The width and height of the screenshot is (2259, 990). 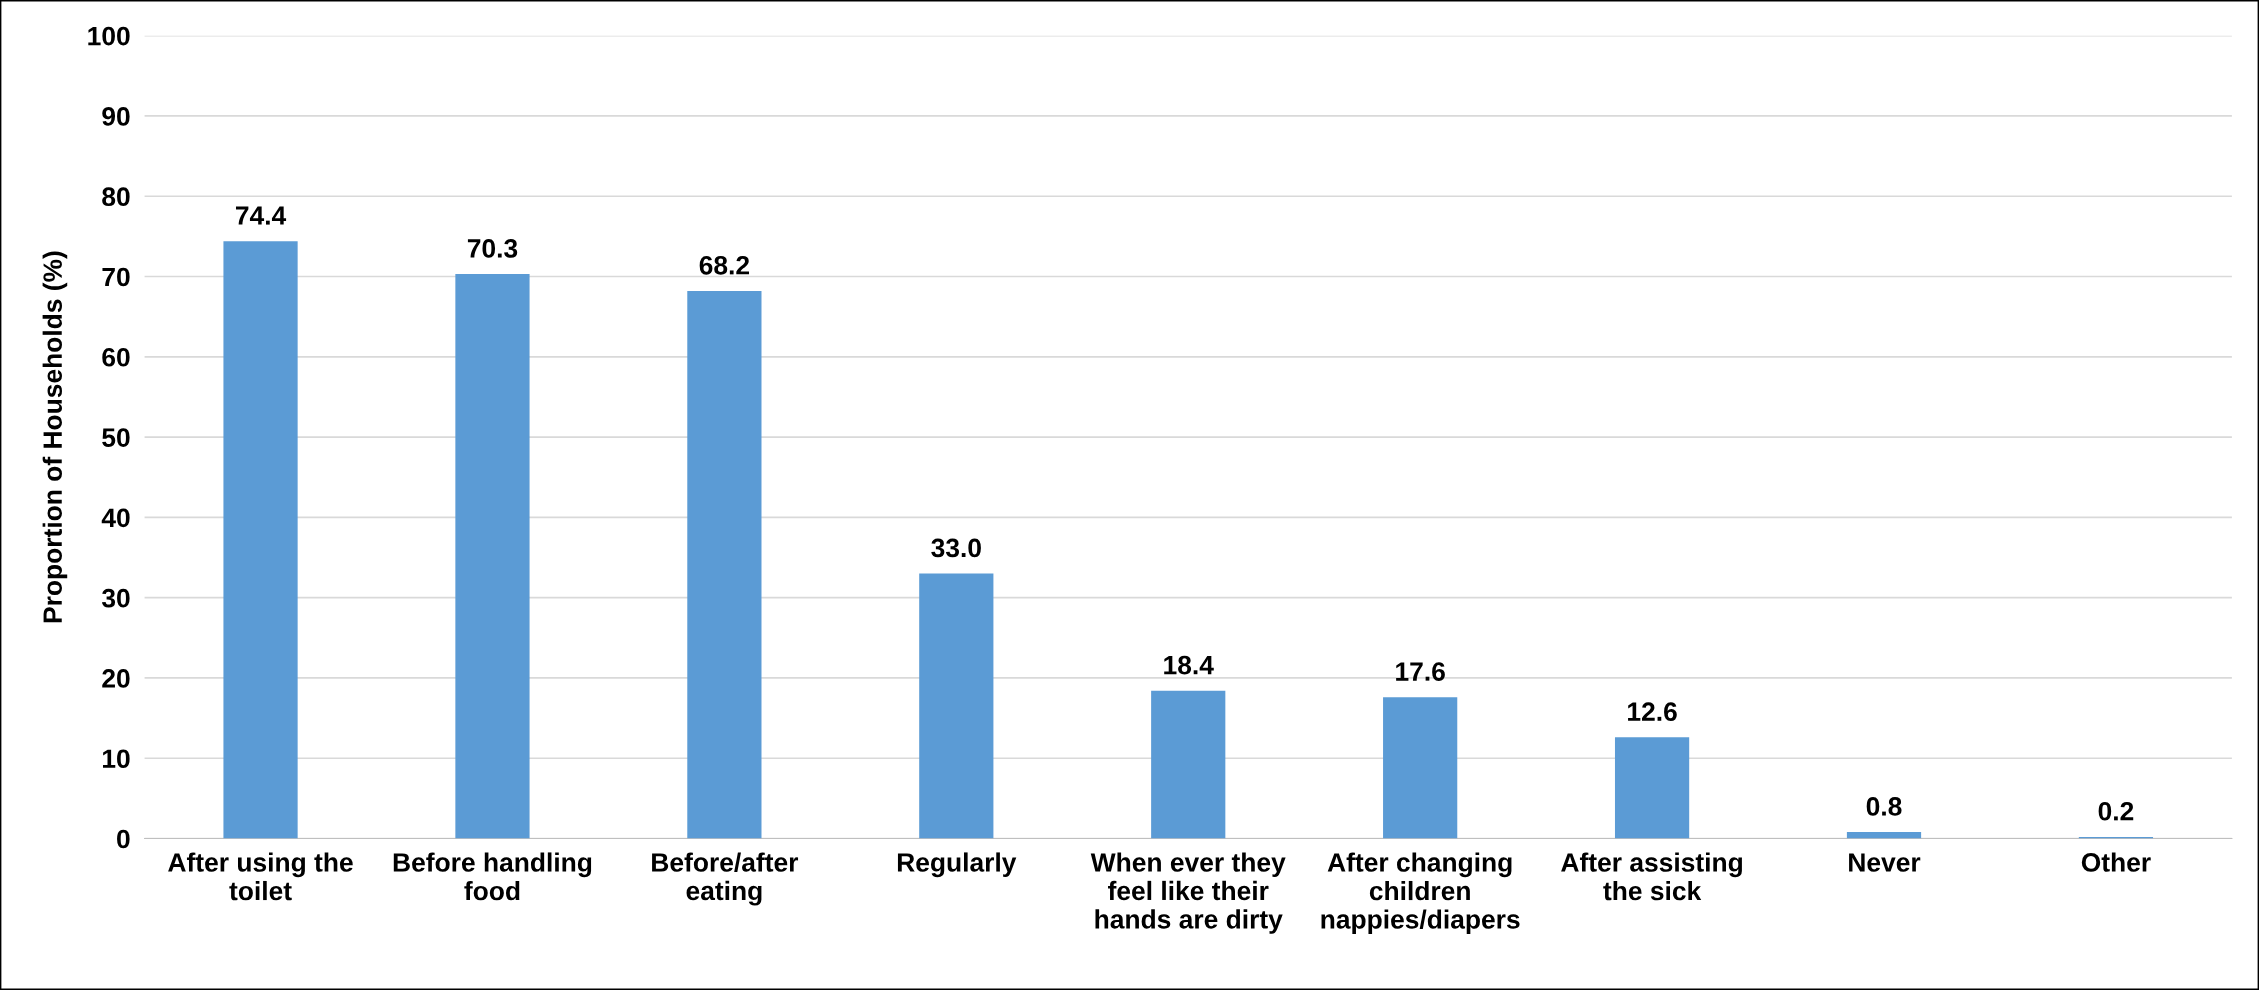 What do you see at coordinates (492, 248) in the screenshot?
I see `data-label: 70.3` at bounding box center [492, 248].